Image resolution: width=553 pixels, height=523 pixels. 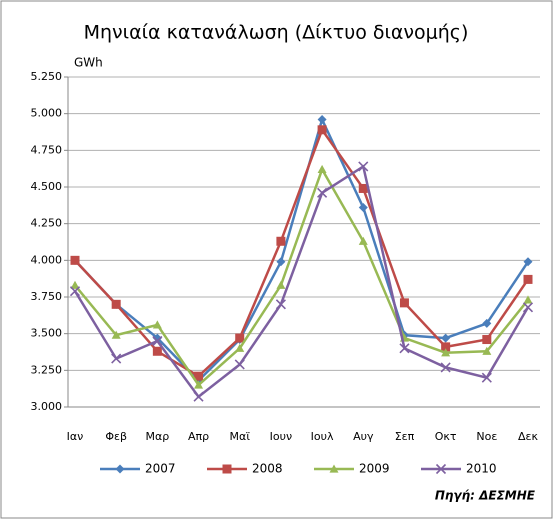 What do you see at coordinates (47, 186) in the screenshot?
I see `y-tick-label: 4.500` at bounding box center [47, 186].